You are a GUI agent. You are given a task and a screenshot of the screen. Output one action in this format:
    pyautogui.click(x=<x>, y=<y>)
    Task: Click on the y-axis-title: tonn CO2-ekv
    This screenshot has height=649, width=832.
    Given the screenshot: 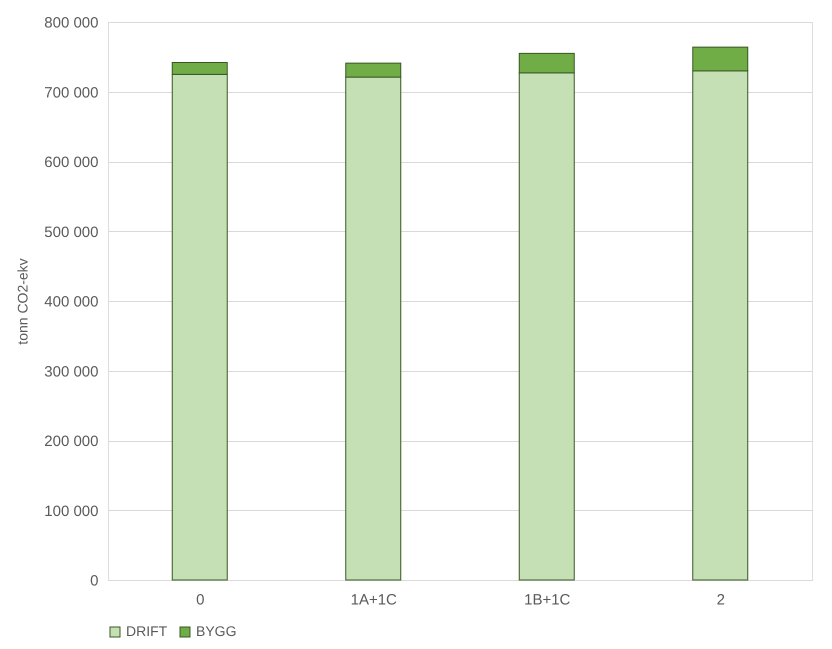 What is the action you would take?
    pyautogui.click(x=22, y=301)
    